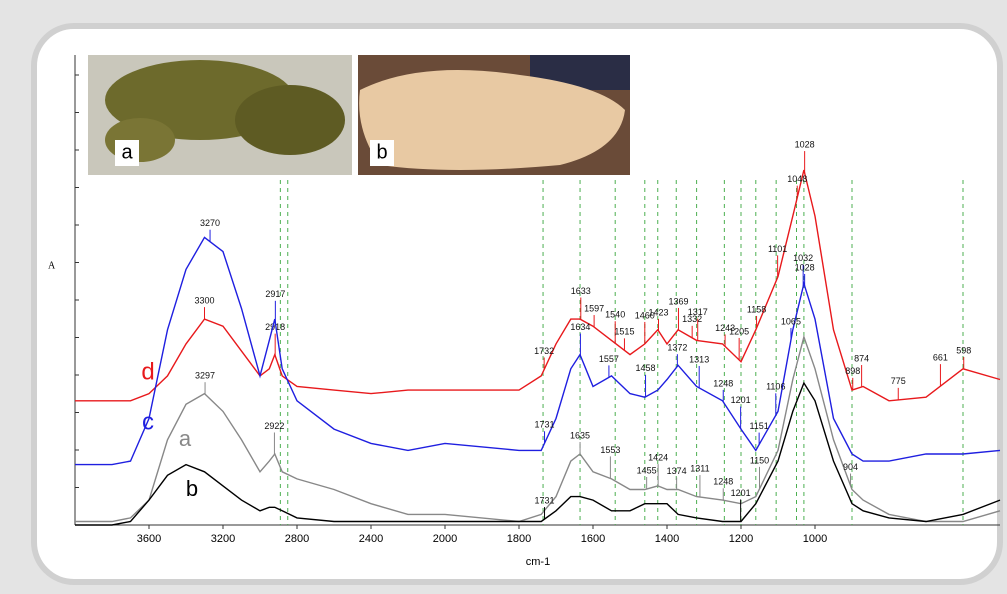  What do you see at coordinates (678, 301) in the screenshot?
I see `peak-label: 1369` at bounding box center [678, 301].